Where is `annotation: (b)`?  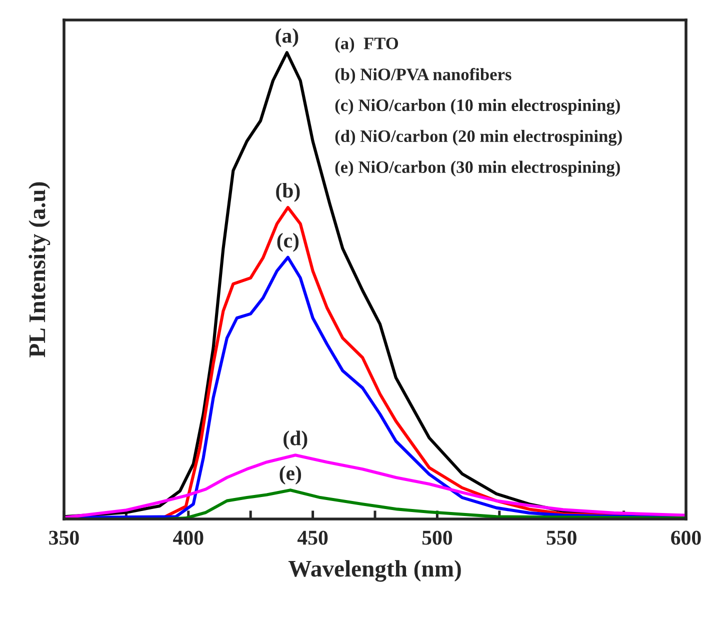 annotation: (b) is located at coordinates (288, 192).